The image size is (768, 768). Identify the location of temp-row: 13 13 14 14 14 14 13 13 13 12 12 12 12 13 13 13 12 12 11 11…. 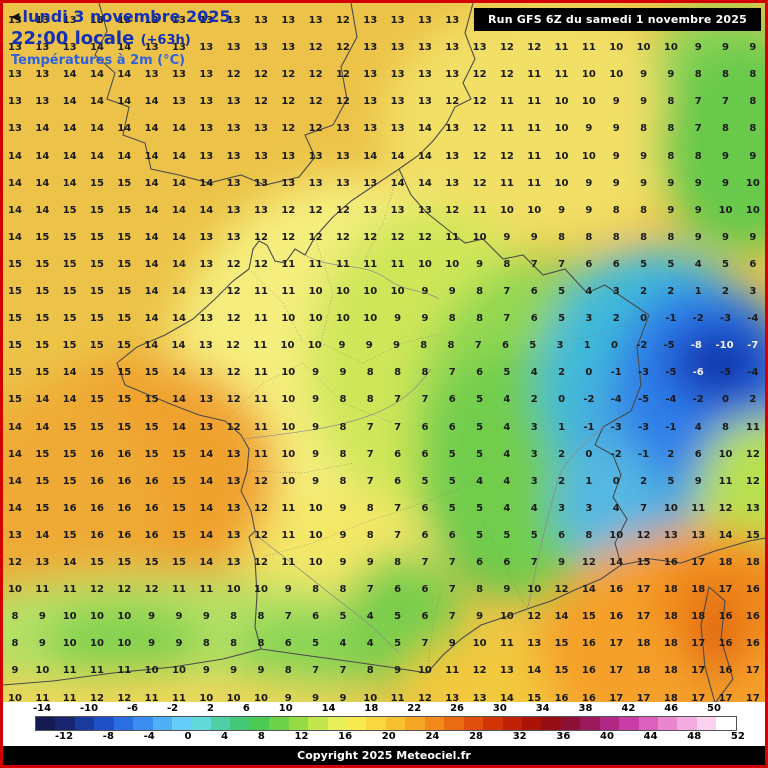
(384, 102).